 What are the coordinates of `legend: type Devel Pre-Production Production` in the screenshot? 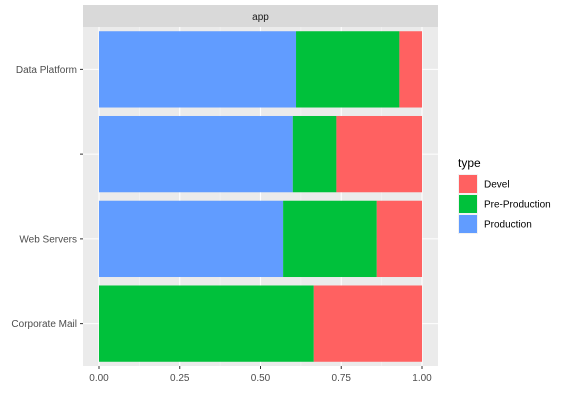 It's located at (504, 195).